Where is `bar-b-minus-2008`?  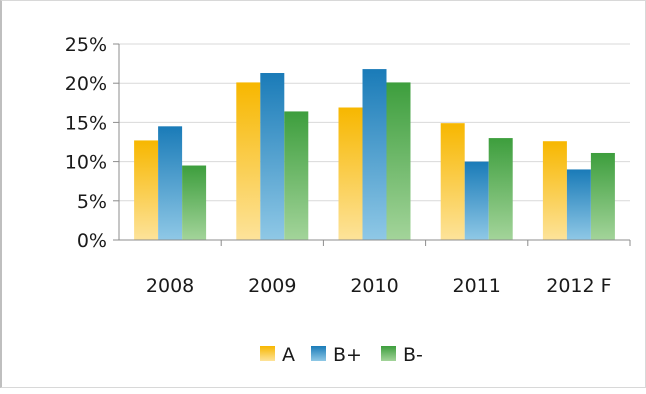 bar-b-minus-2008 is located at coordinates (194, 202).